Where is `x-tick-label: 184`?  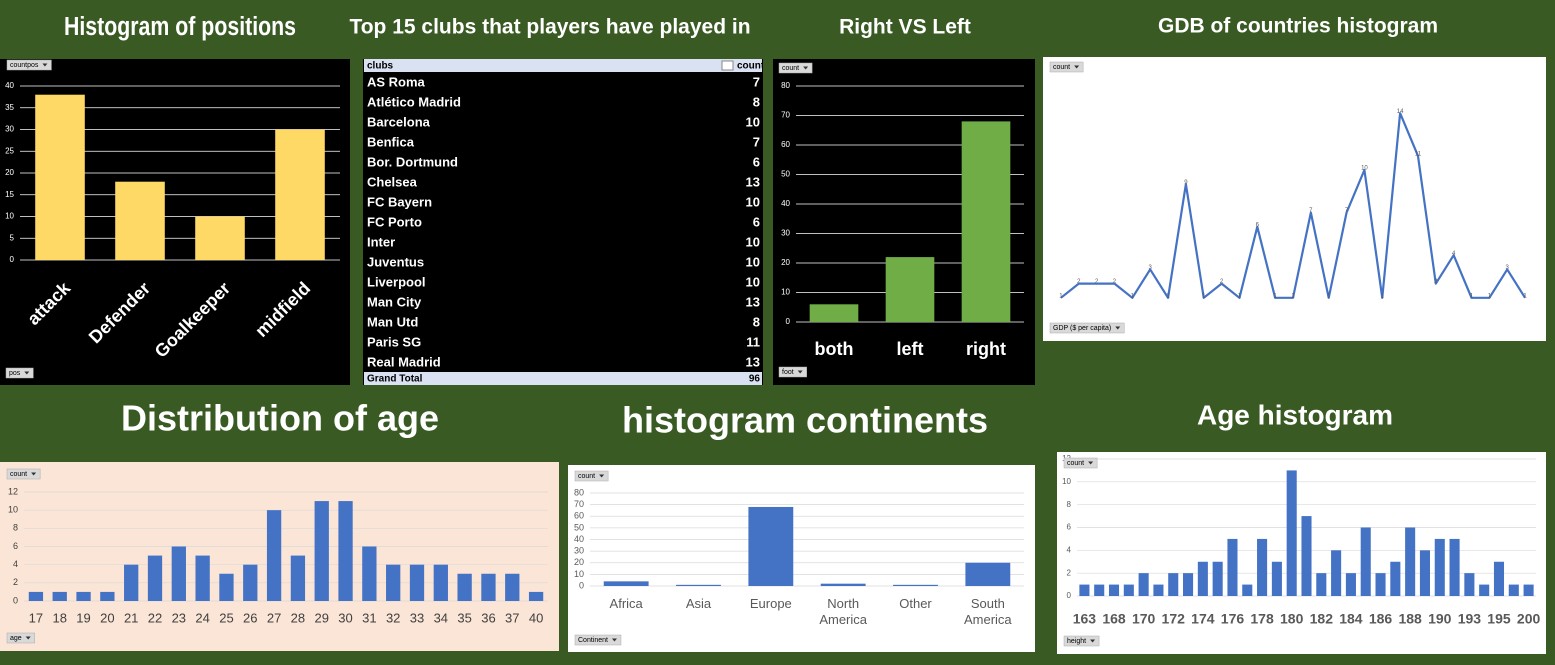 x-tick-label: 184 is located at coordinates (1351, 619).